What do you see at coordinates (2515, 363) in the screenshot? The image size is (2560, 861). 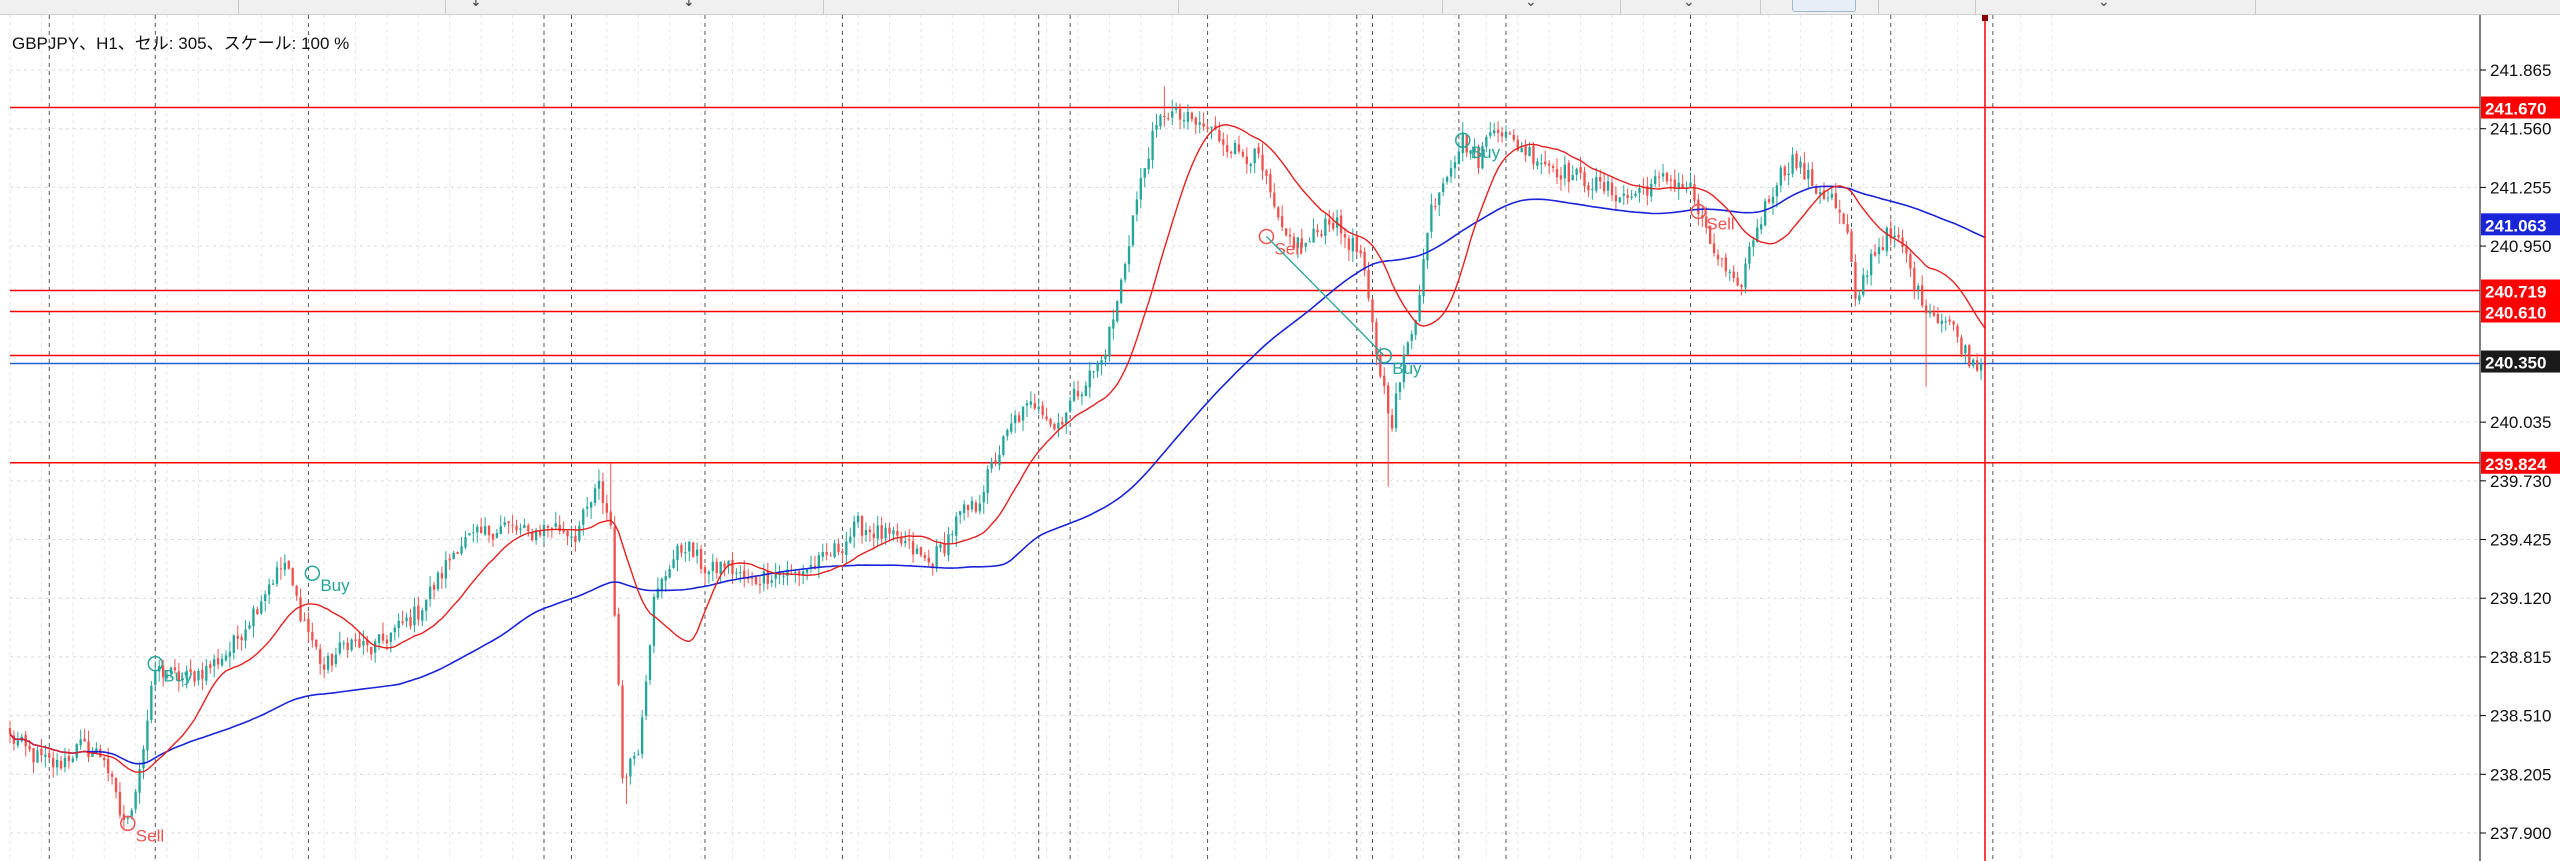 I see `current-price-tag-label: 240.350` at bounding box center [2515, 363].